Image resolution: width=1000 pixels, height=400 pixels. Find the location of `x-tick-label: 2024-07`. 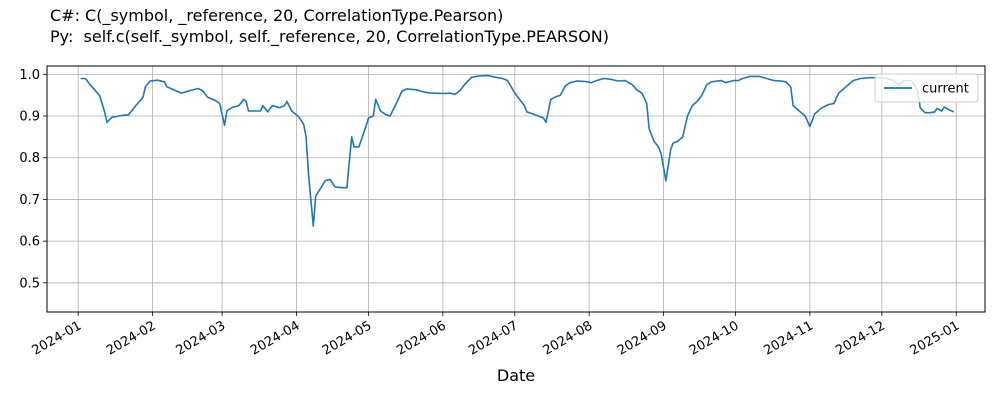

x-tick-label: 2024-07 is located at coordinates (493, 338).